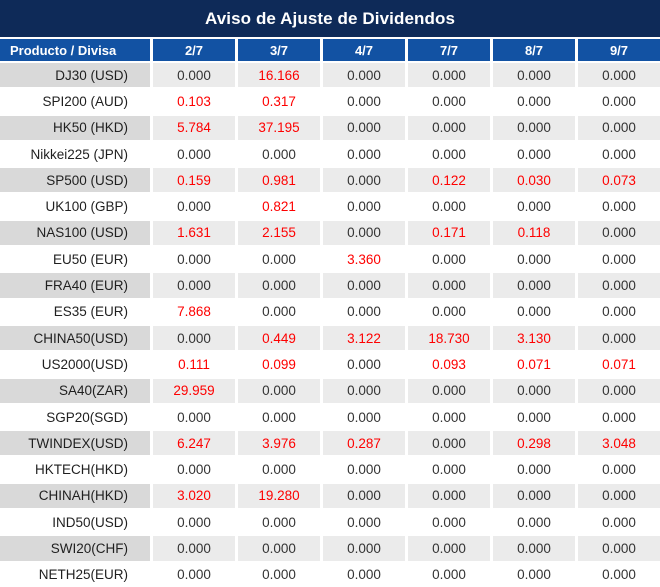  Describe the element at coordinates (279, 180) in the screenshot. I see `value-cell: 0.981` at that location.